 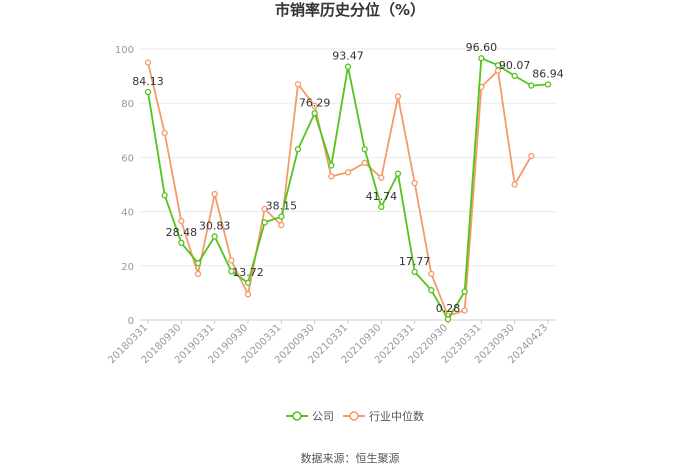 What do you see at coordinates (215, 225) in the screenshot?
I see `data-label: 30.83` at bounding box center [215, 225].